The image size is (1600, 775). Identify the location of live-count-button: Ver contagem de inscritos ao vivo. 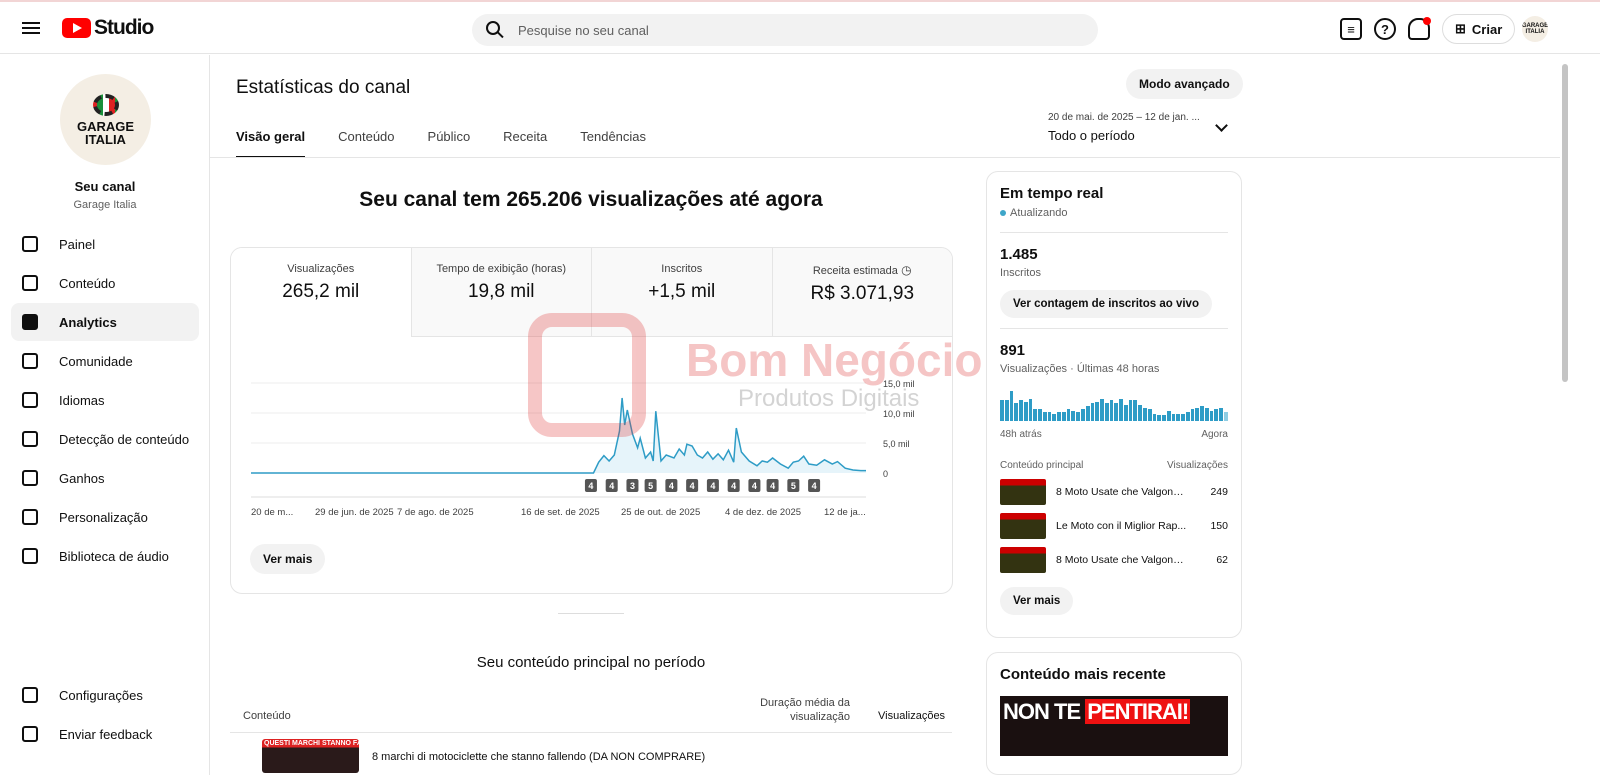
(1106, 304).